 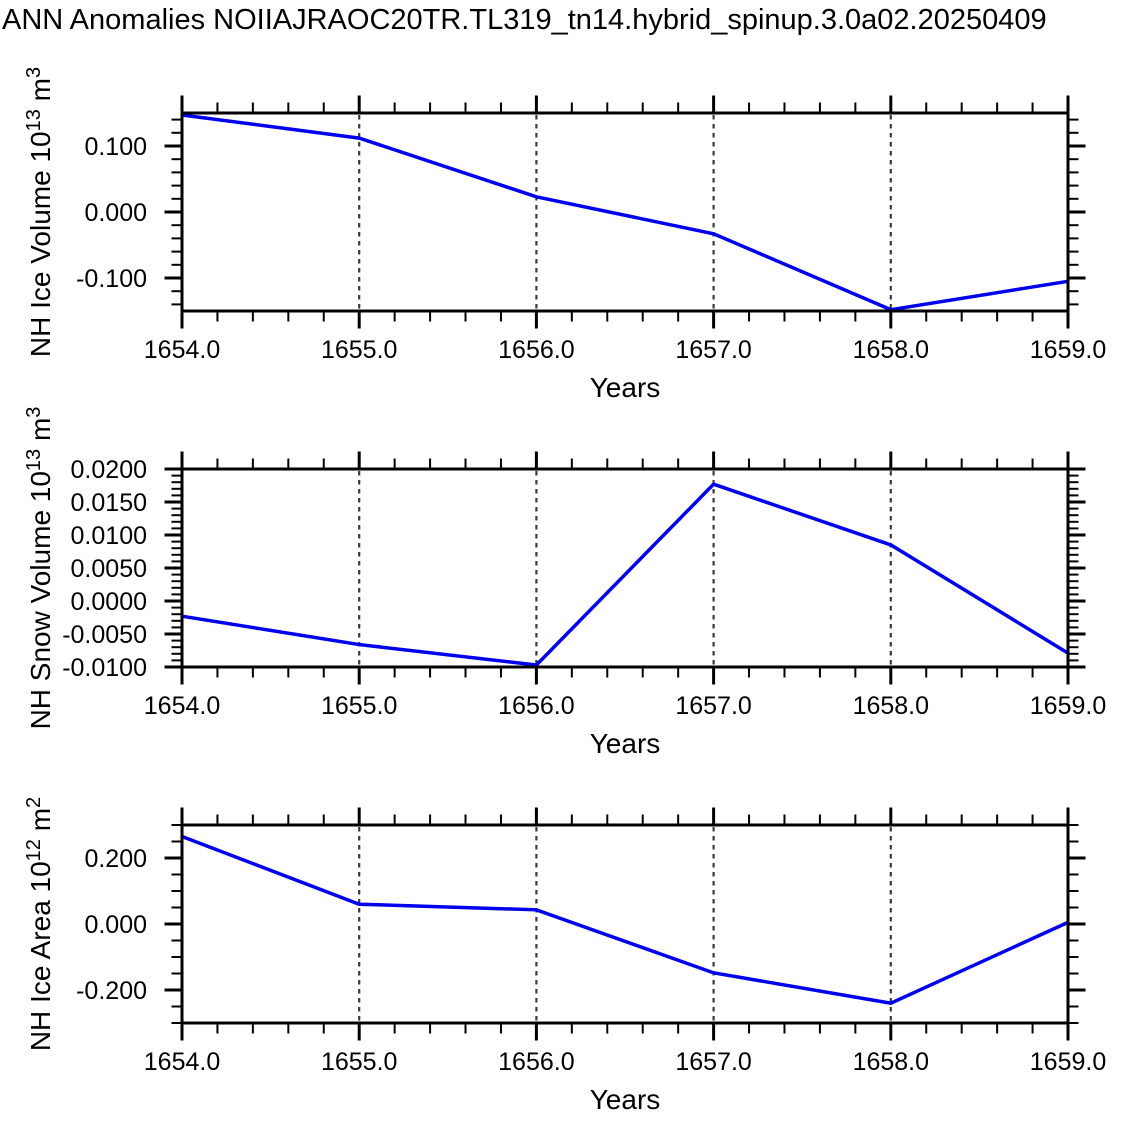 What do you see at coordinates (111, 279) in the screenshot?
I see `y-tick-label: -0.100` at bounding box center [111, 279].